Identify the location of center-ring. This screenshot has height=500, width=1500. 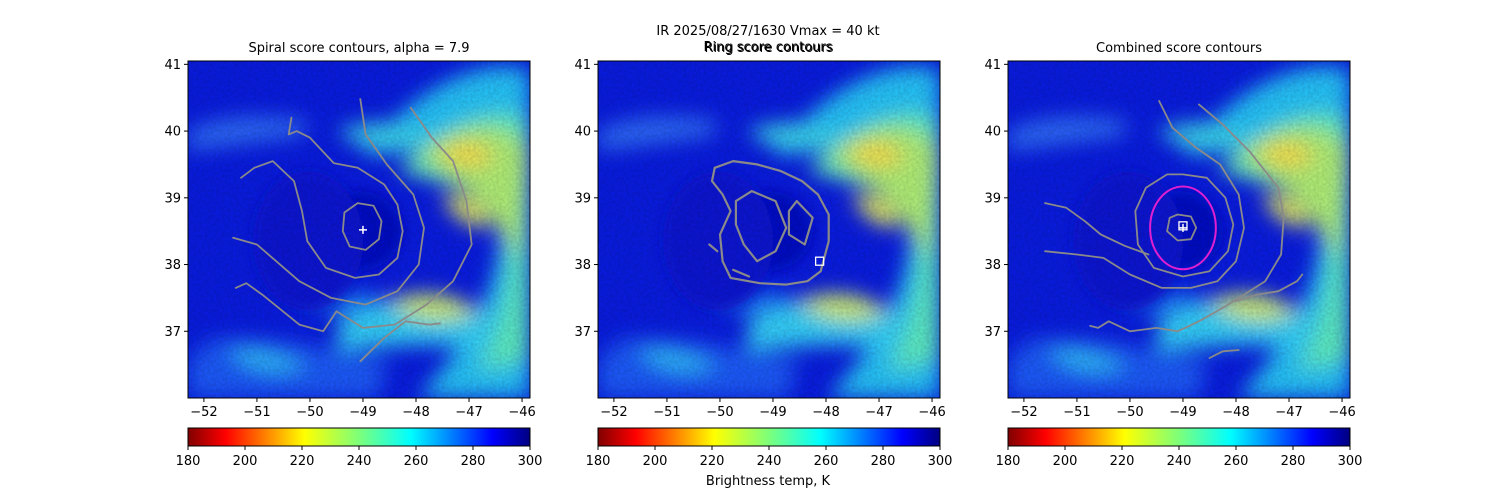
(1183, 228).